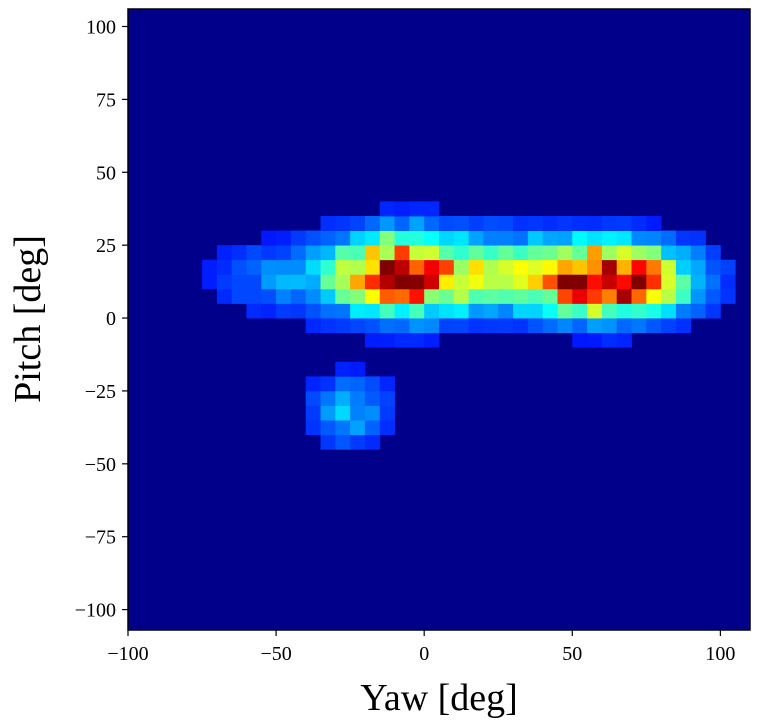 This screenshot has width=763, height=725. What do you see at coordinates (127, 654) in the screenshot?
I see `x-tick-label: −100` at bounding box center [127, 654].